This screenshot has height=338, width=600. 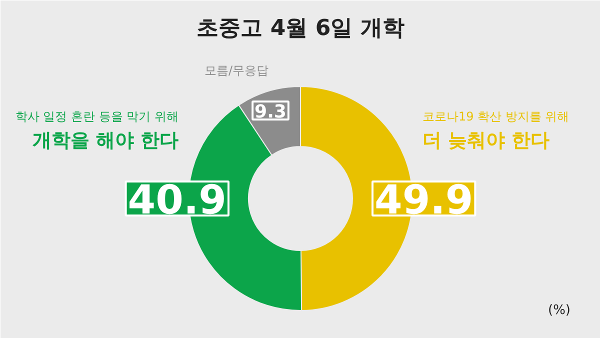 What do you see at coordinates (496, 131) in the screenshot?
I see `slice-label: 코로나19 확산 방지를 위해 더 늦춰야 한다` at bounding box center [496, 131].